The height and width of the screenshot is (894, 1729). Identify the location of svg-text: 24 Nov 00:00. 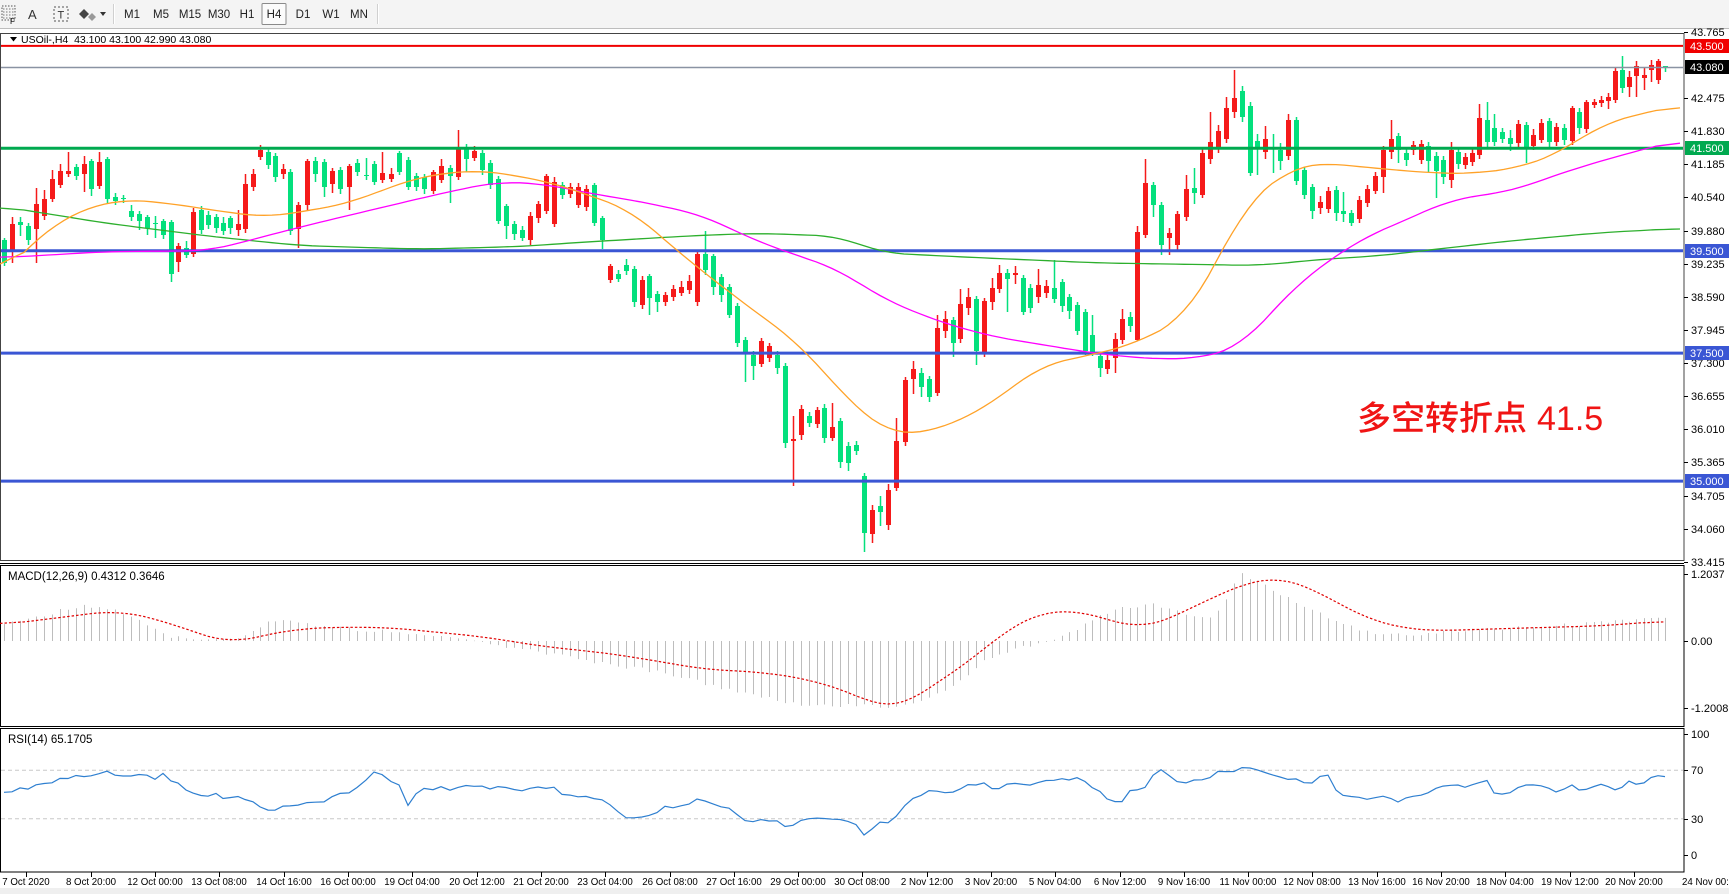
(1705, 882).